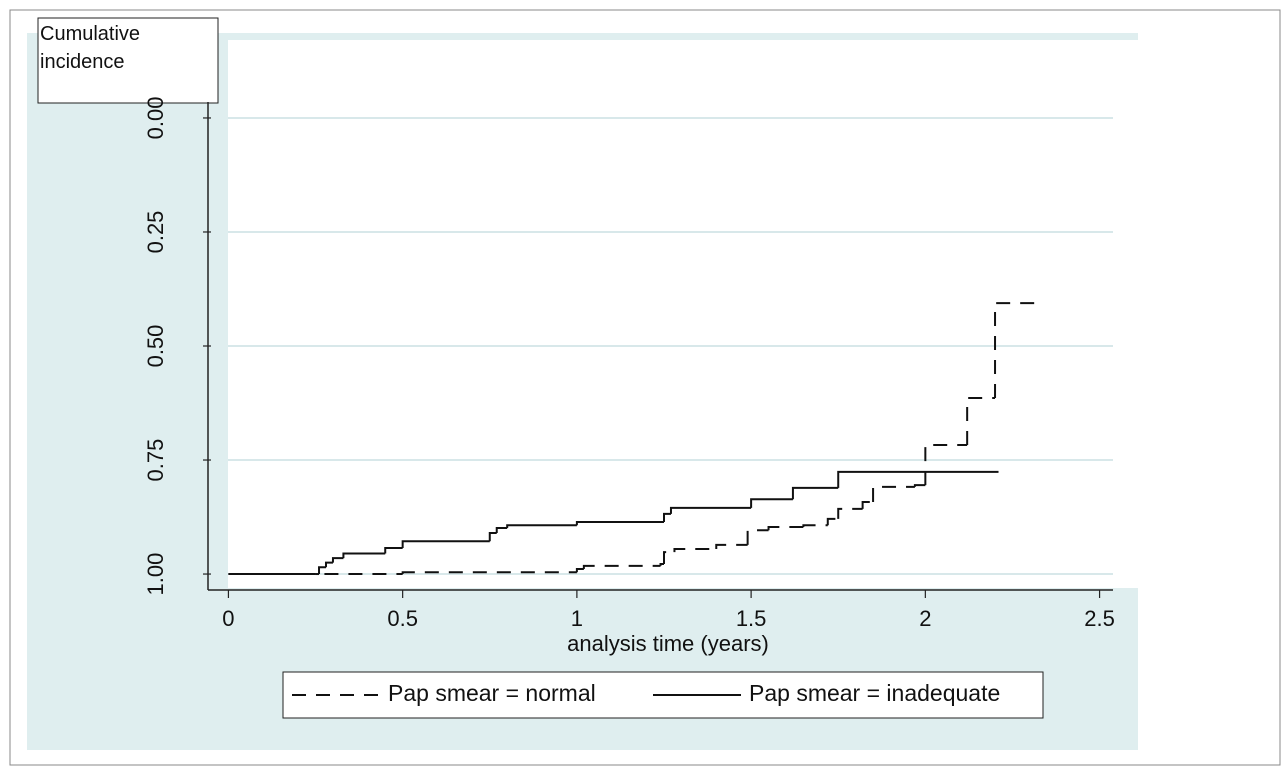 The height and width of the screenshot is (772, 1282). Describe the element at coordinates (577, 618) in the screenshot. I see `x-tick-label: 1` at that location.